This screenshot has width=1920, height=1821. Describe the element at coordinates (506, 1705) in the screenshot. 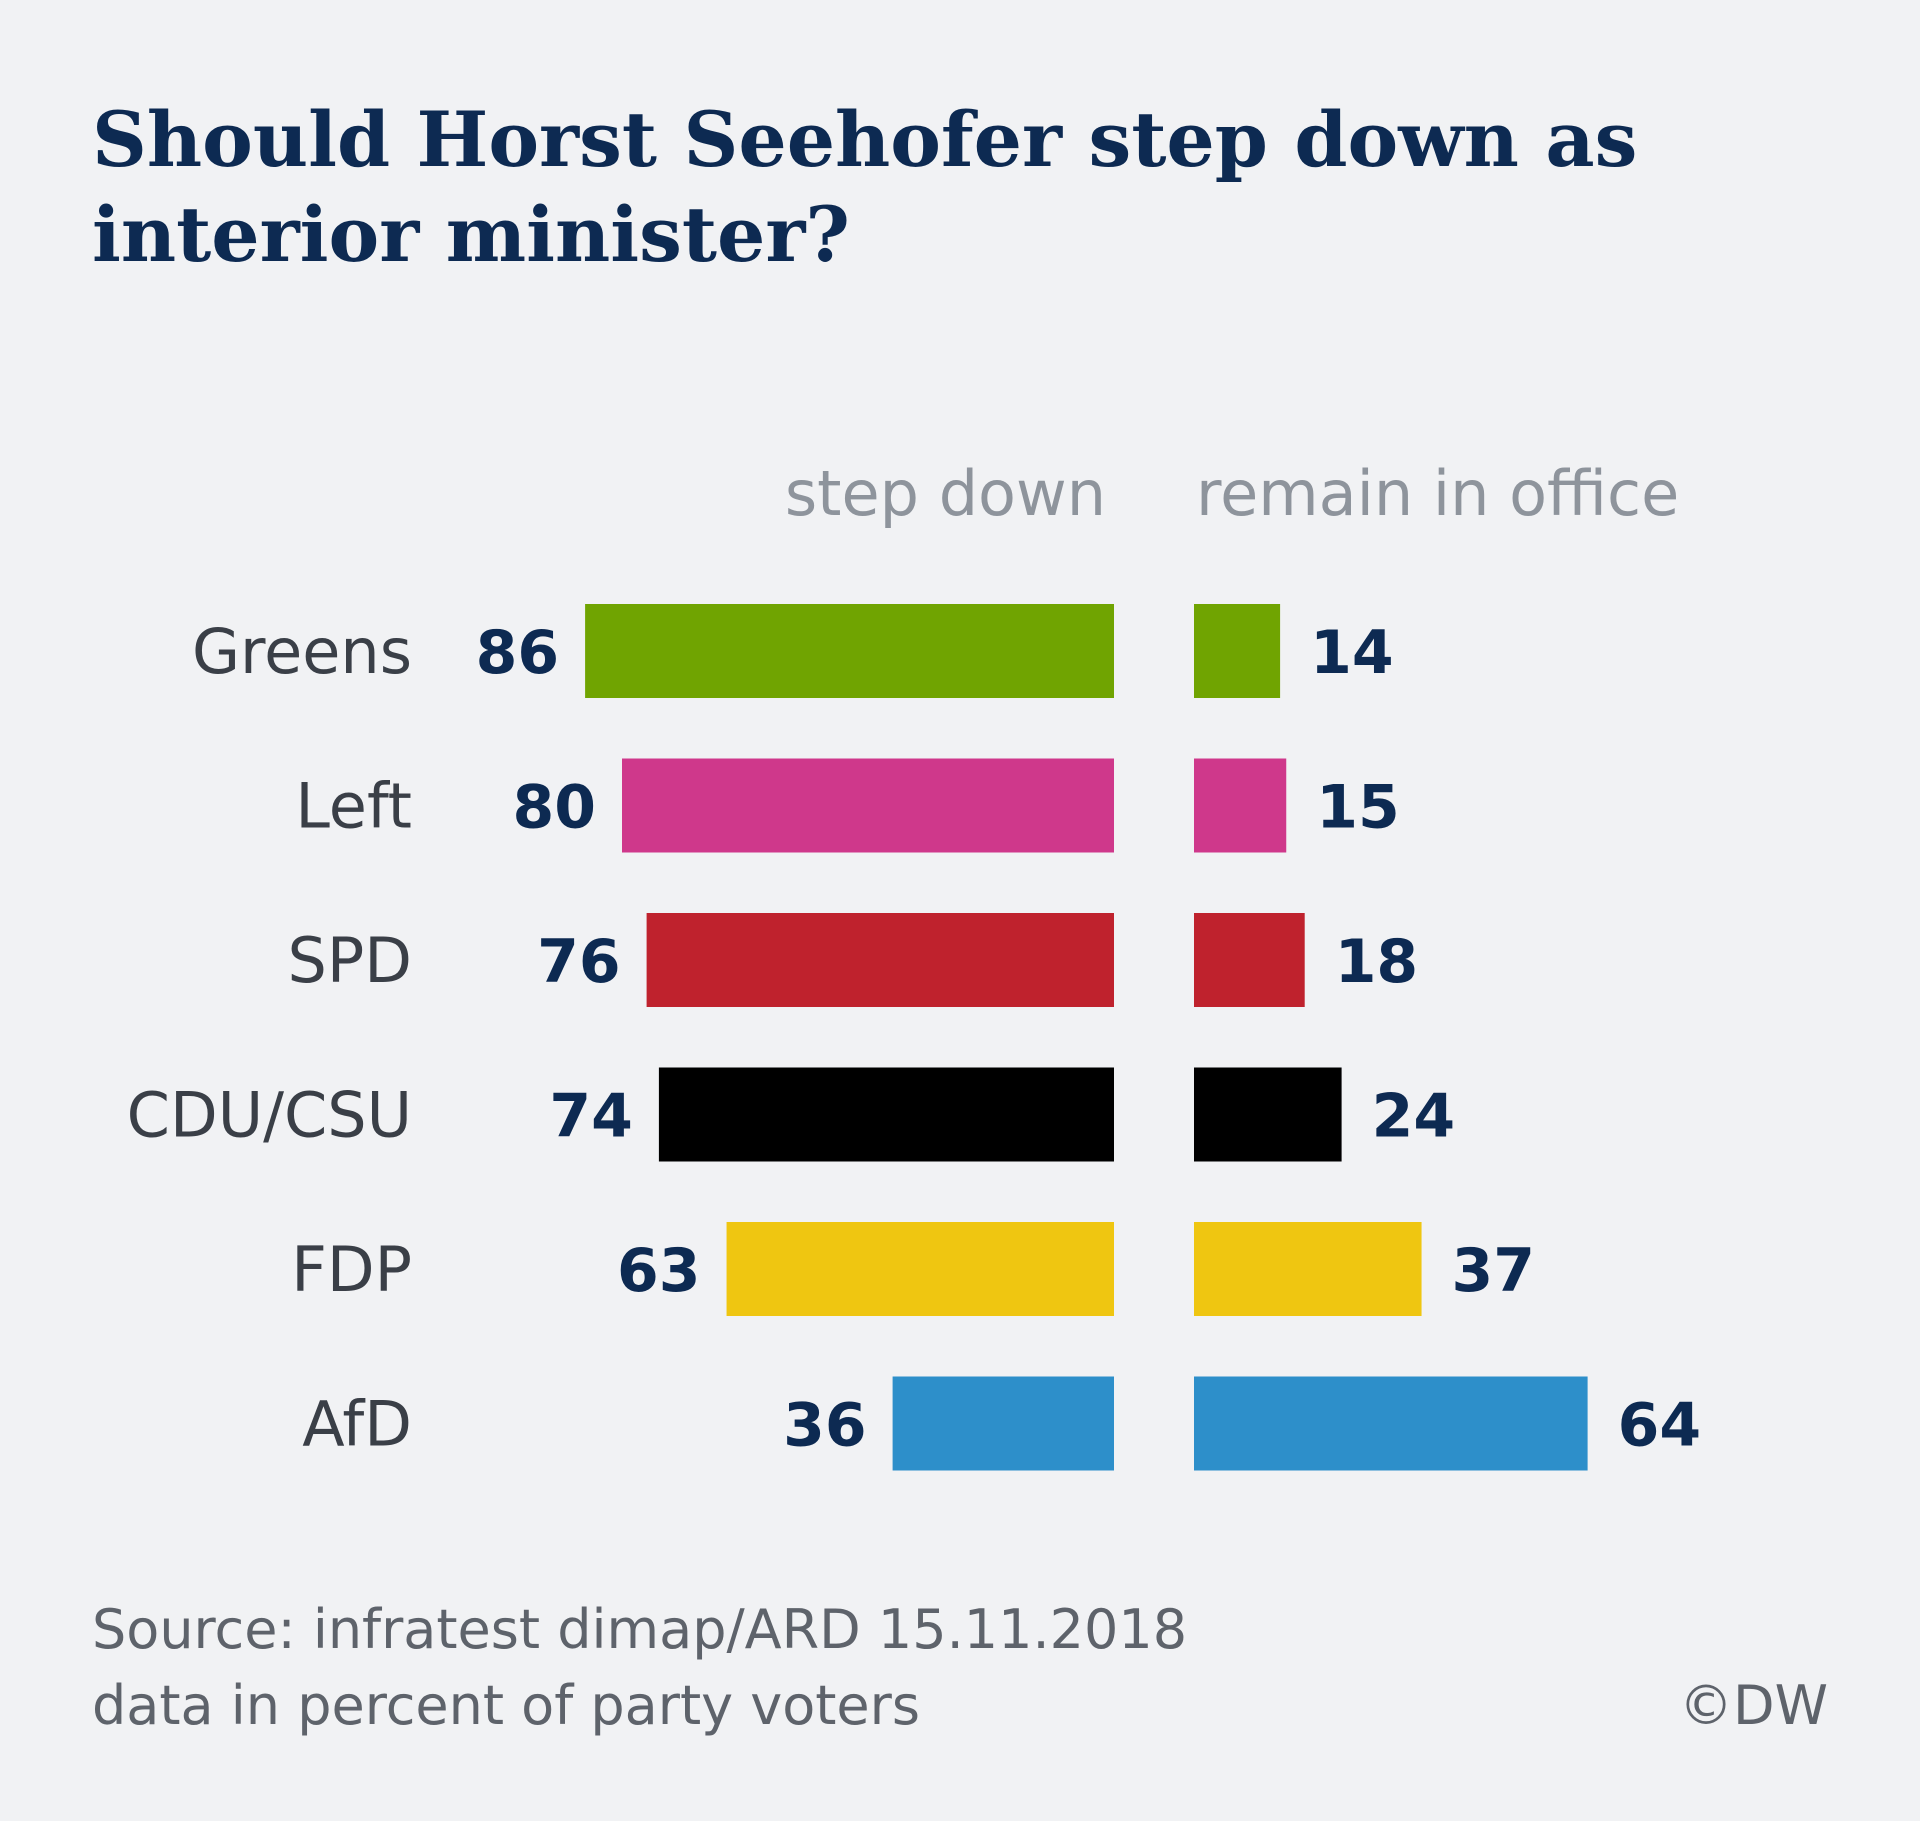

I see `source-line-2: data in percent of party voters` at that location.